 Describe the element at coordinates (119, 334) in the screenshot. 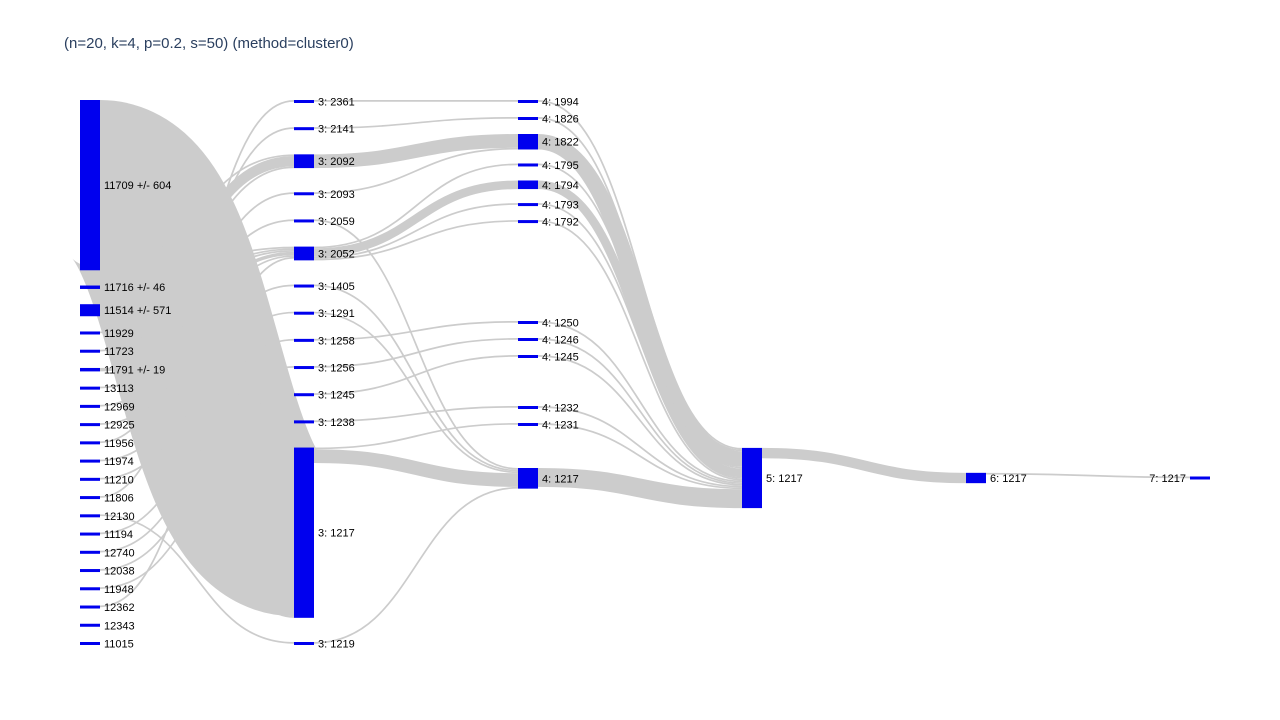

I see `sankey-node-label: 11929` at that location.